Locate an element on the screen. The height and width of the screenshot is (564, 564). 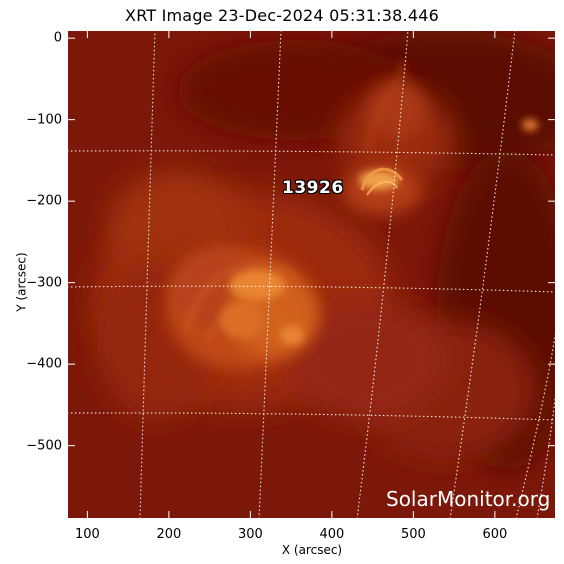
y-tick-label: −200 is located at coordinates (44, 201).